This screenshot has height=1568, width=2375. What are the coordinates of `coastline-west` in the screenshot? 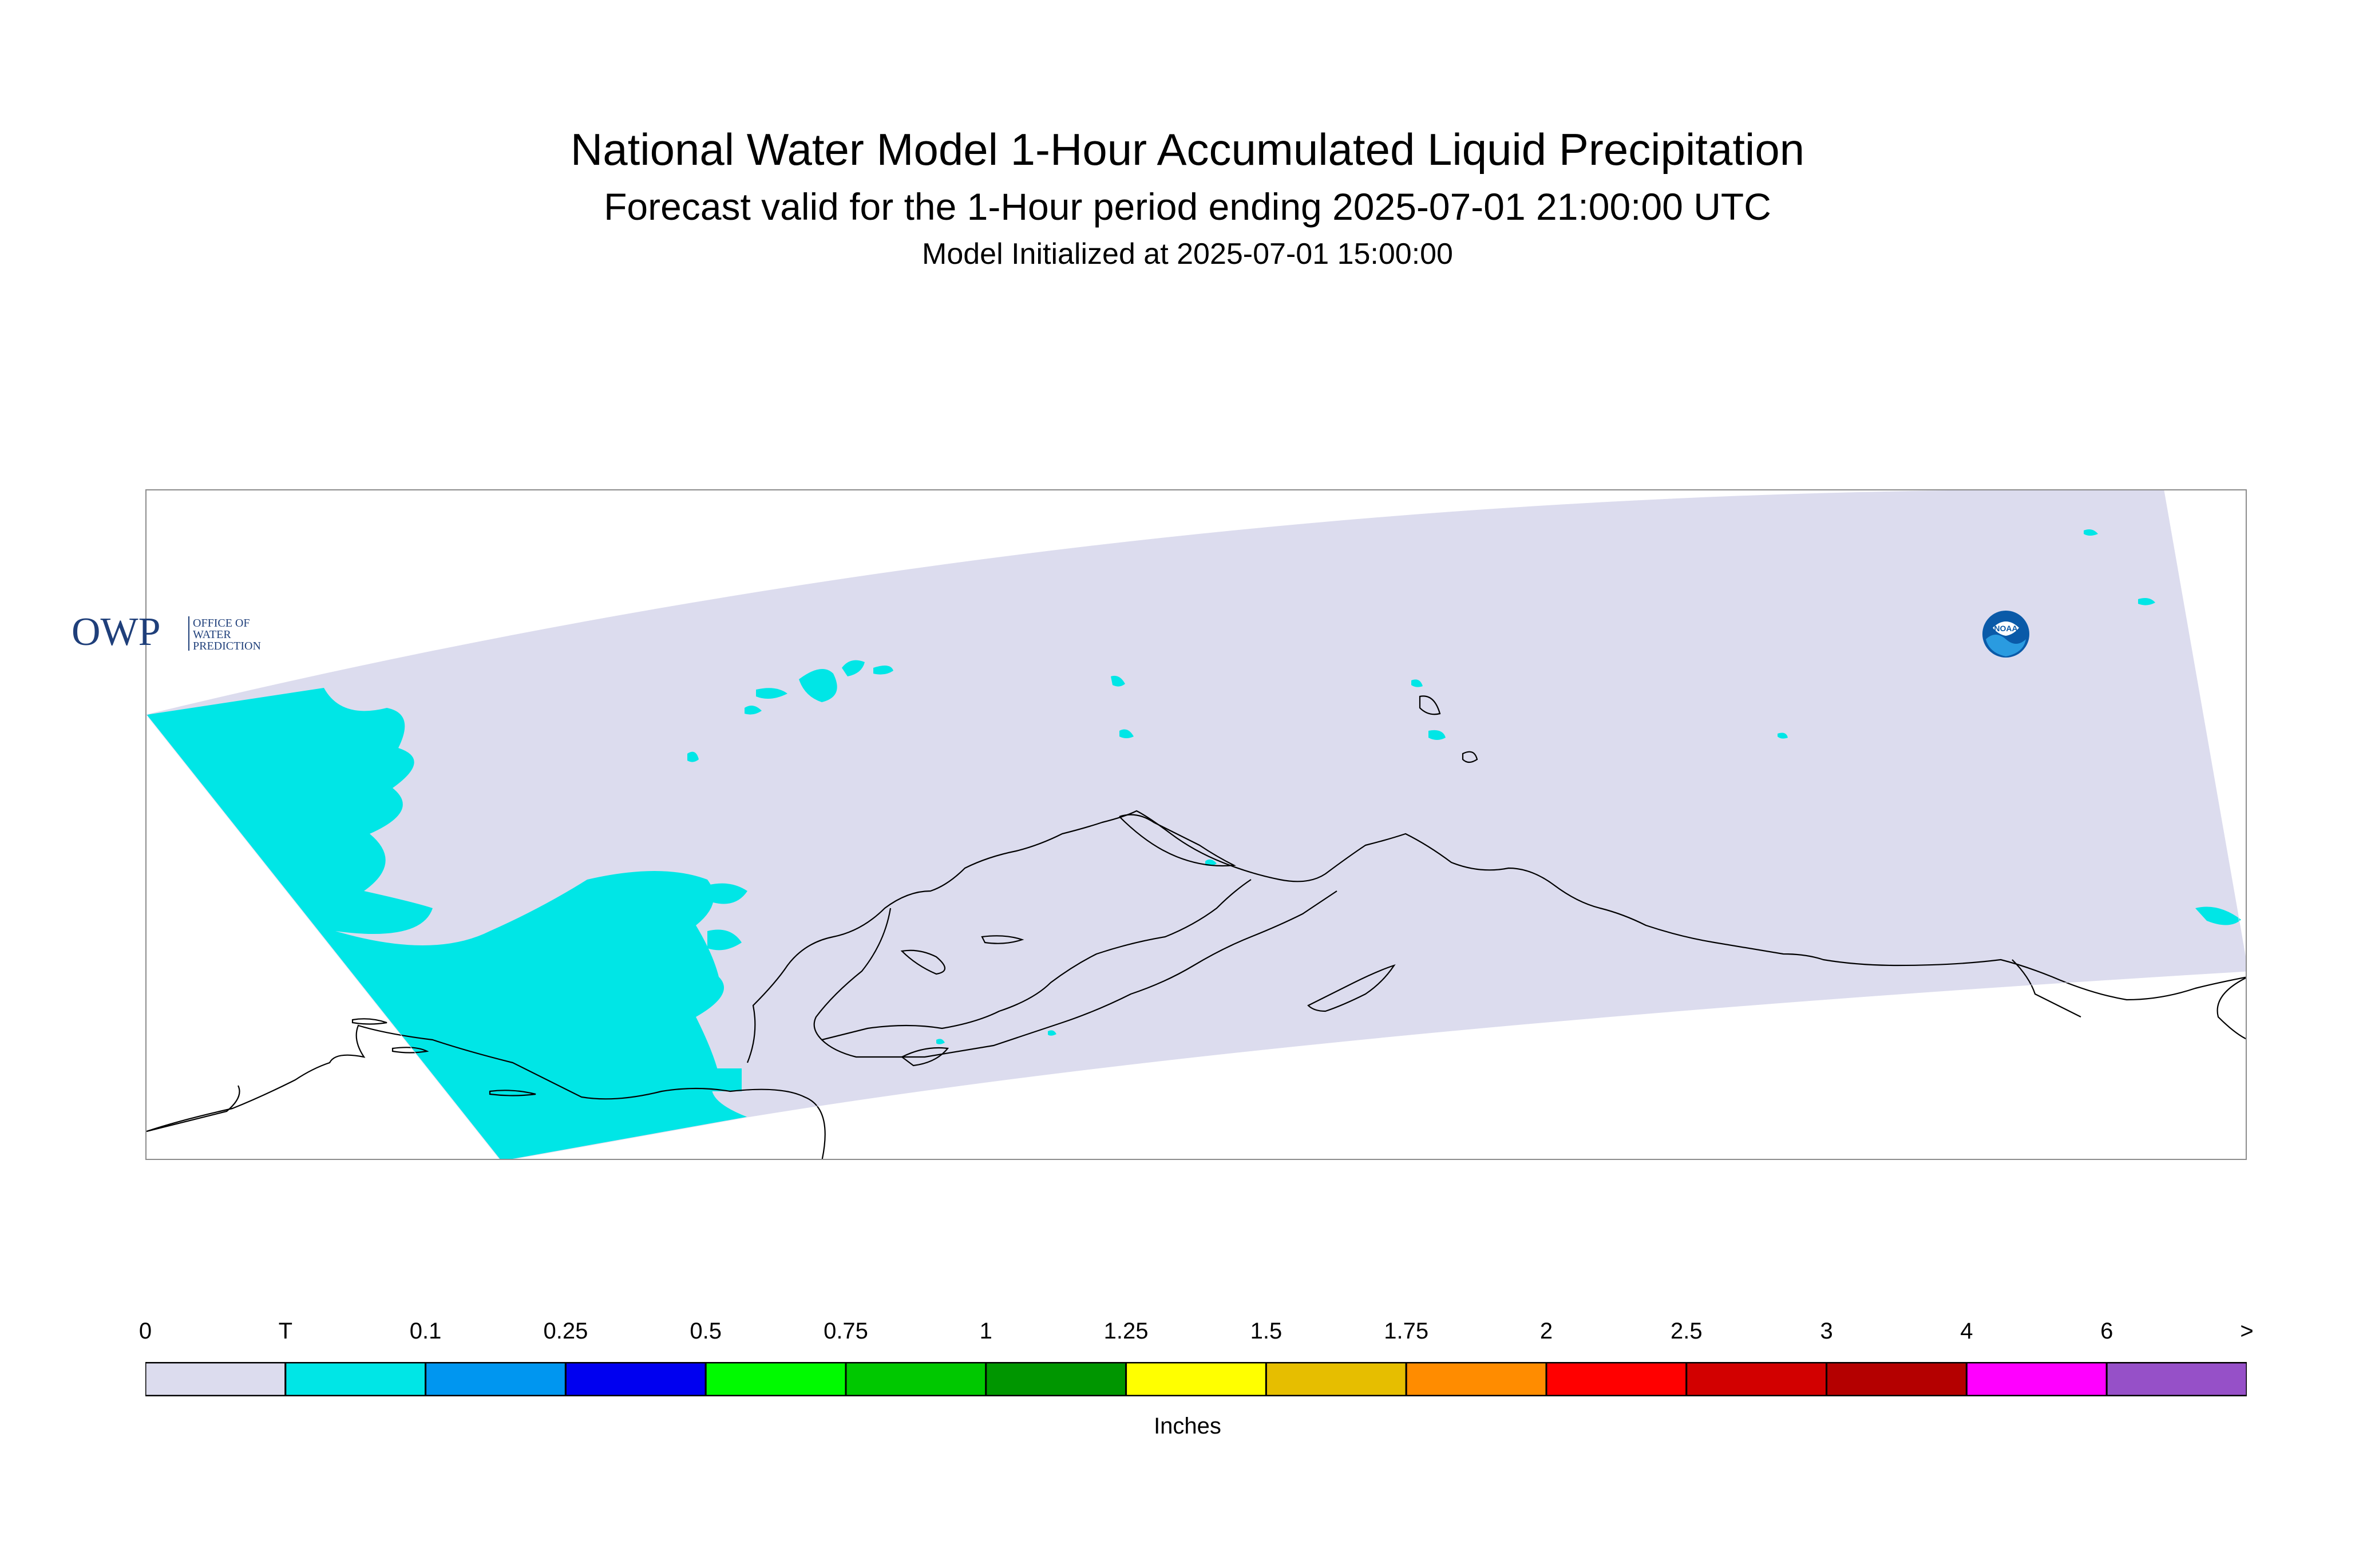 It's located at (194, 1109).